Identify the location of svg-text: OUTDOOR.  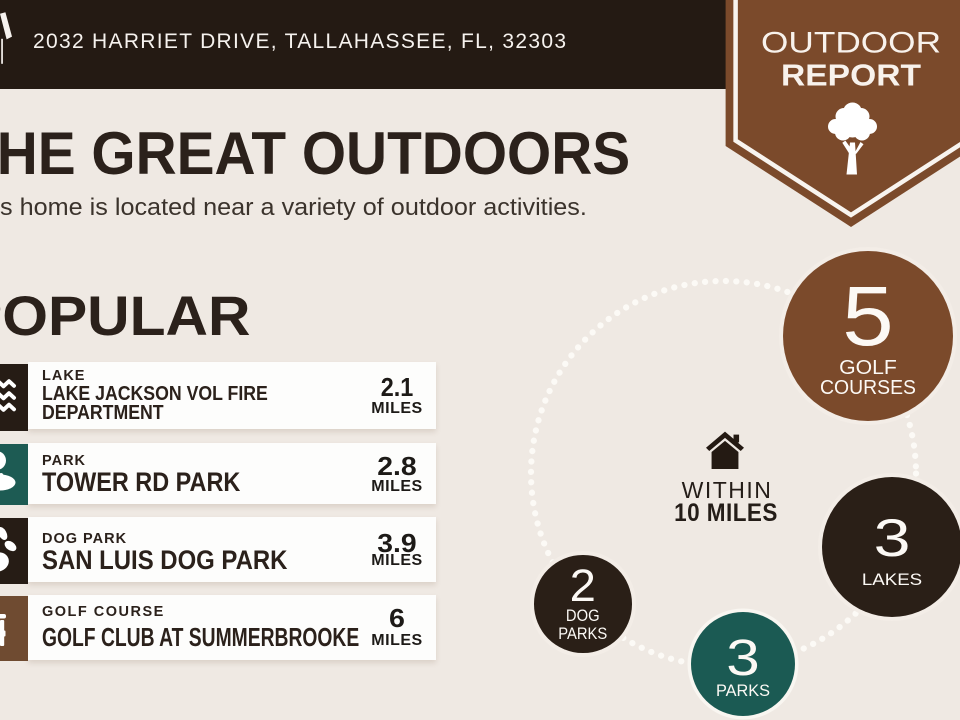
(851, 42).